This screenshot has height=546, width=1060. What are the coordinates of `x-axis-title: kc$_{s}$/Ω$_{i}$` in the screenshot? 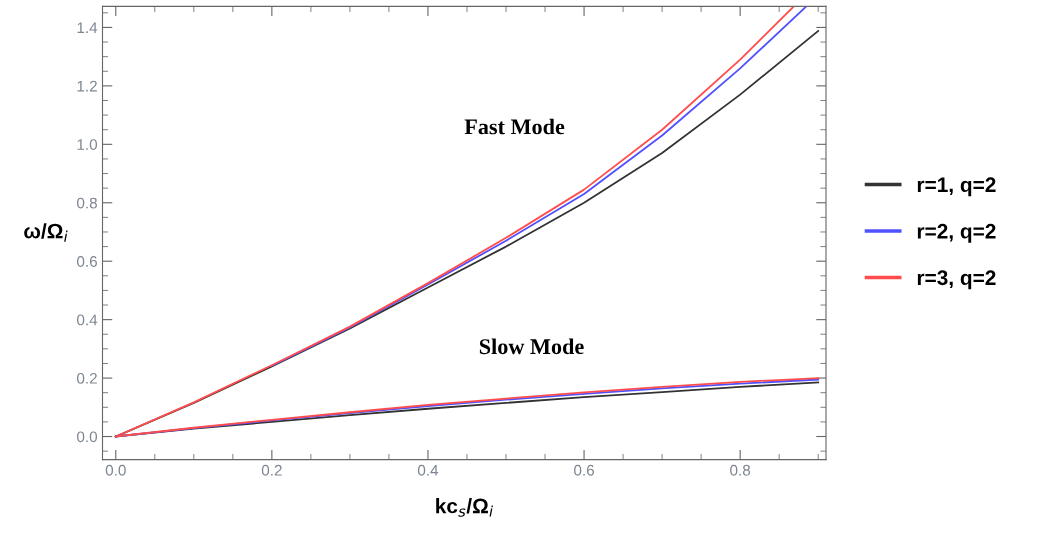 It's located at (464, 507).